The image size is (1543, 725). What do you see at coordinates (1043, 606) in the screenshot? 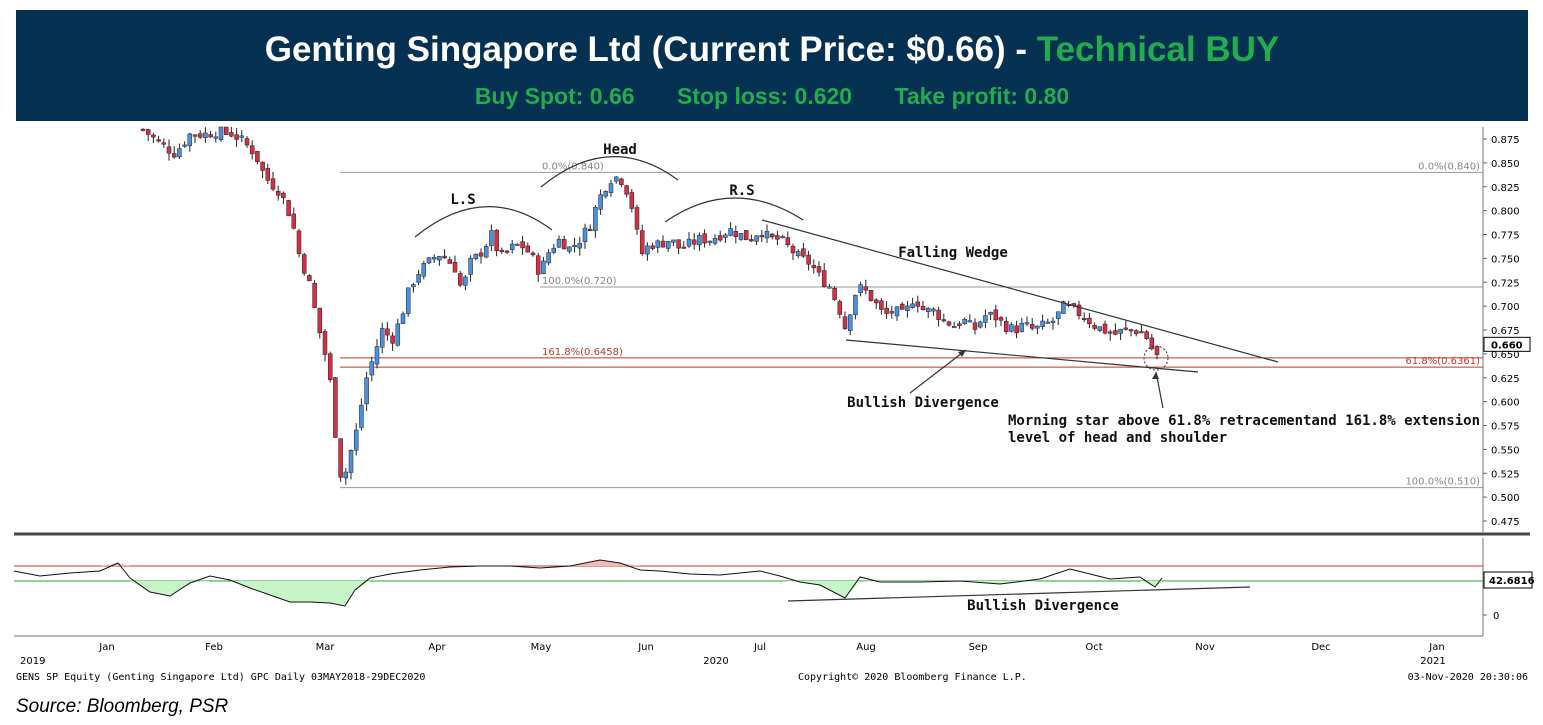
I see `rsi-divergence-label: Bullish Divergence` at bounding box center [1043, 606].